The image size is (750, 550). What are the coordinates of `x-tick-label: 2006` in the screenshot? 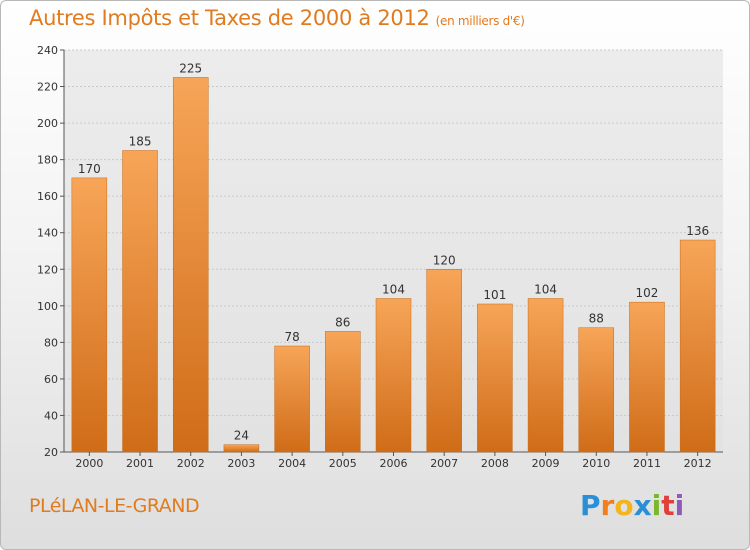 It's located at (394, 463).